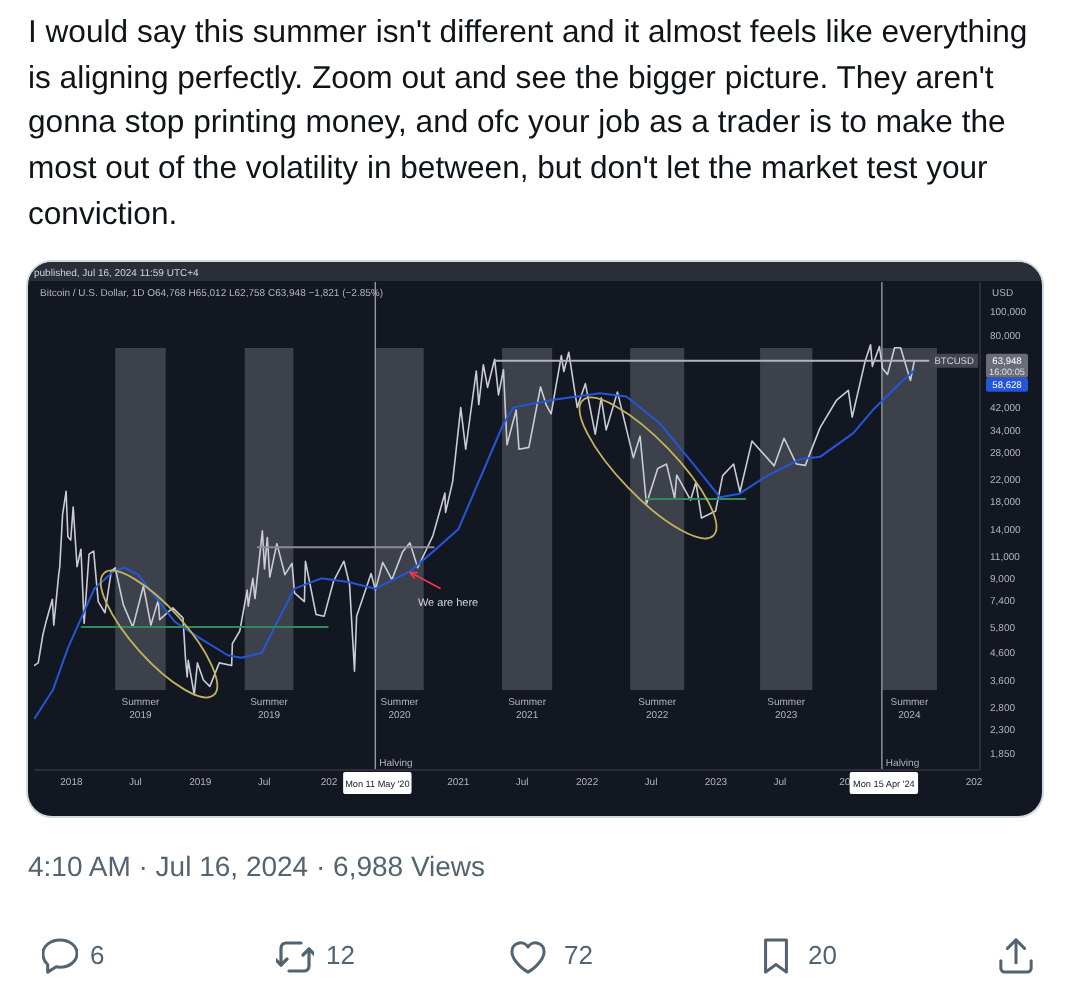 This screenshot has width=1066, height=994. Describe the element at coordinates (340, 956) in the screenshot. I see `text: 12` at that location.